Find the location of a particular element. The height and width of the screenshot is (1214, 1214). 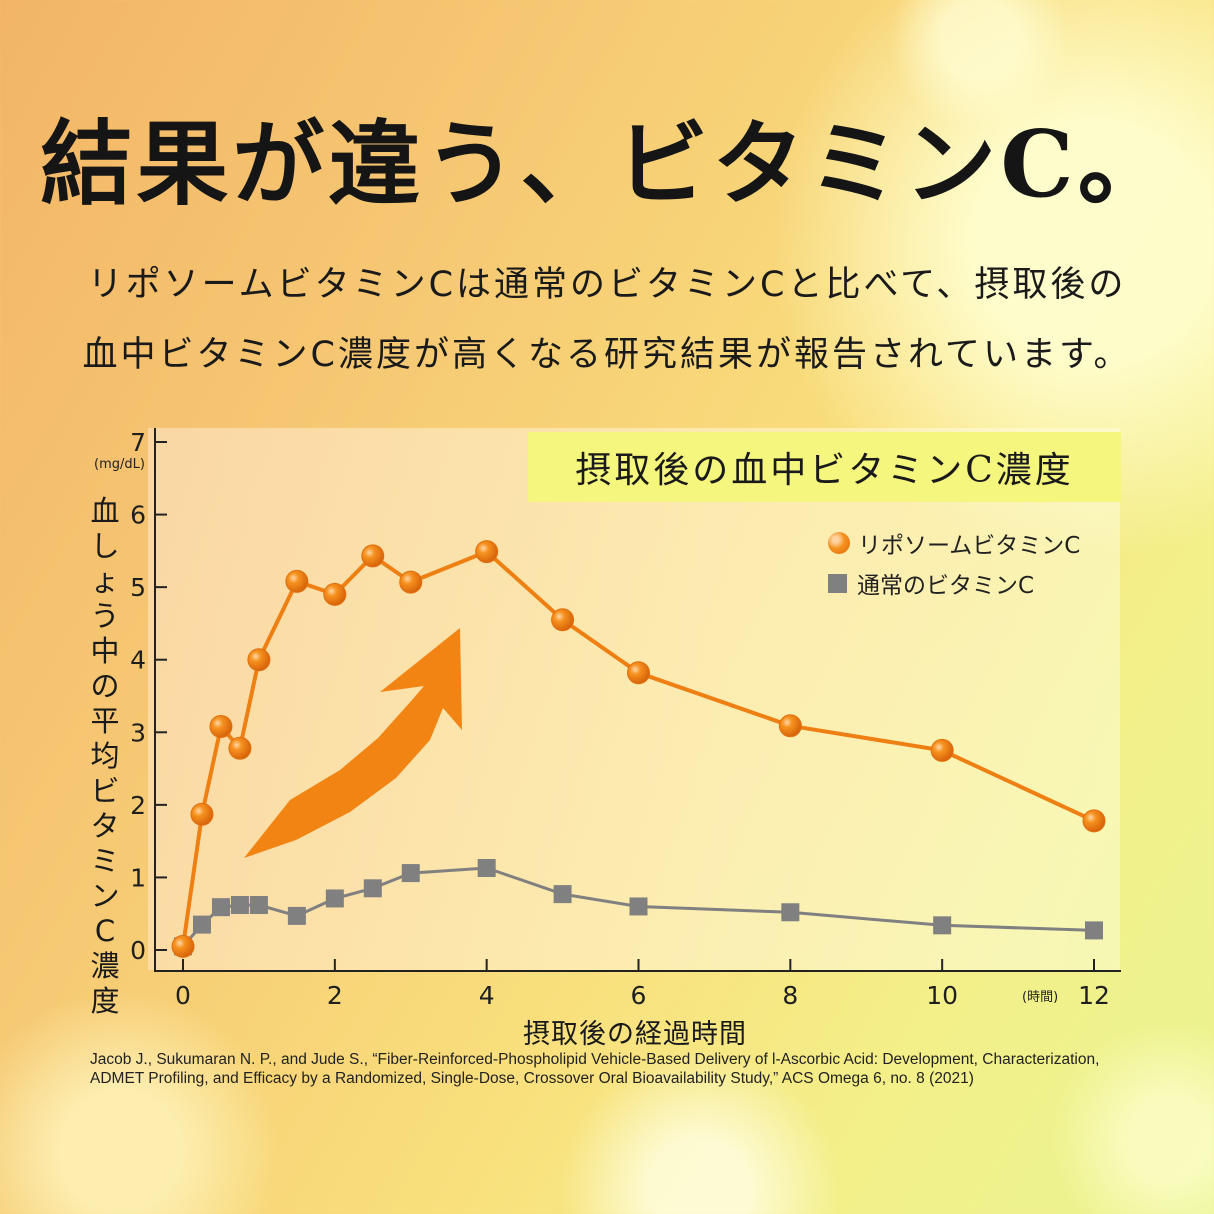

y-tick-label: 6 is located at coordinates (138, 515).